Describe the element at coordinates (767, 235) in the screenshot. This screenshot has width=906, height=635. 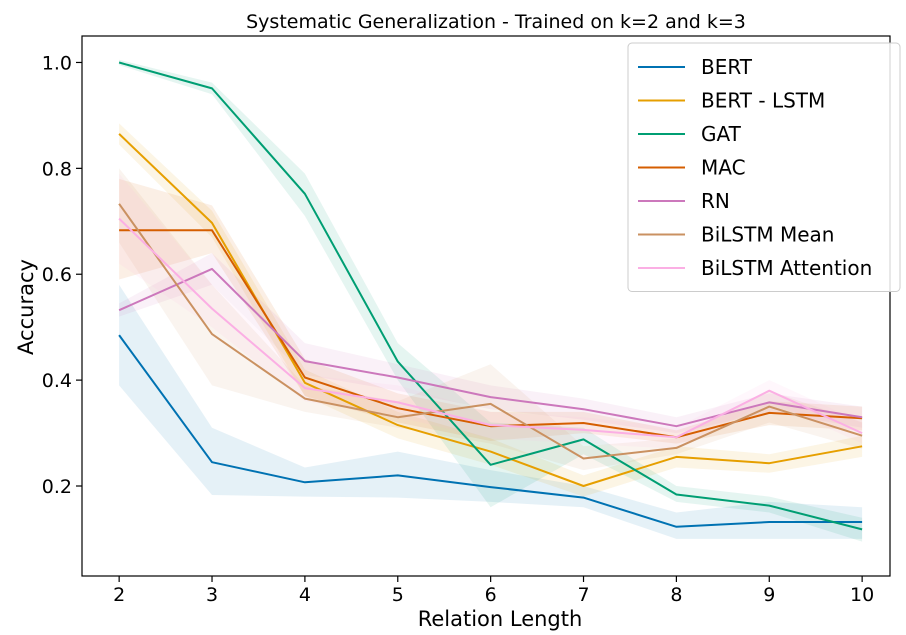
I see `legend-label-5: BiLSTM Mean` at that location.